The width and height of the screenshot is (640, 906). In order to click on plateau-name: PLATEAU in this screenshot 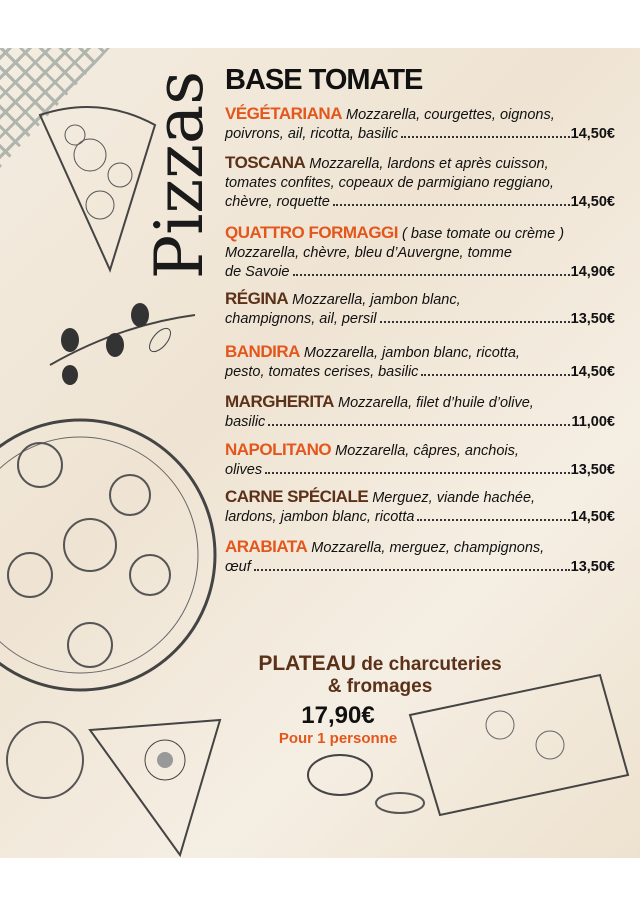, I will do `click(307, 663)`.